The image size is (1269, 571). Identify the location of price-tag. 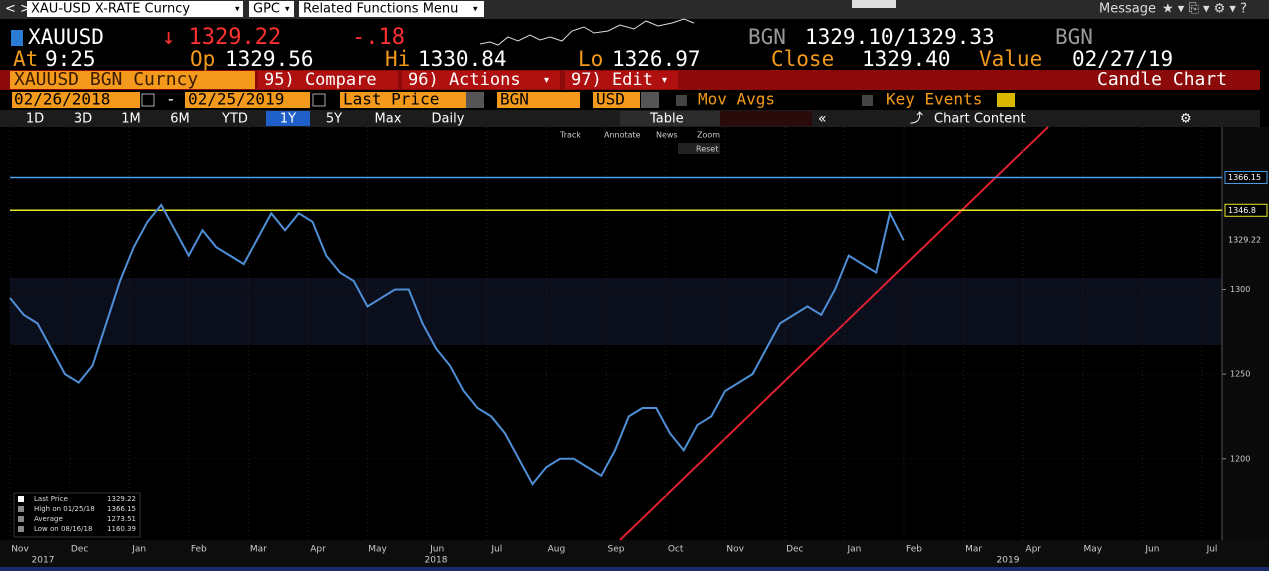
(1246, 210).